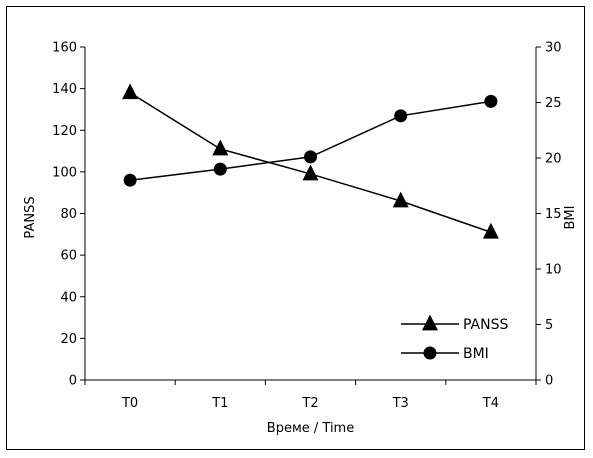  Describe the element at coordinates (553, 214) in the screenshot. I see `right-axis-tick-label: 15` at that location.